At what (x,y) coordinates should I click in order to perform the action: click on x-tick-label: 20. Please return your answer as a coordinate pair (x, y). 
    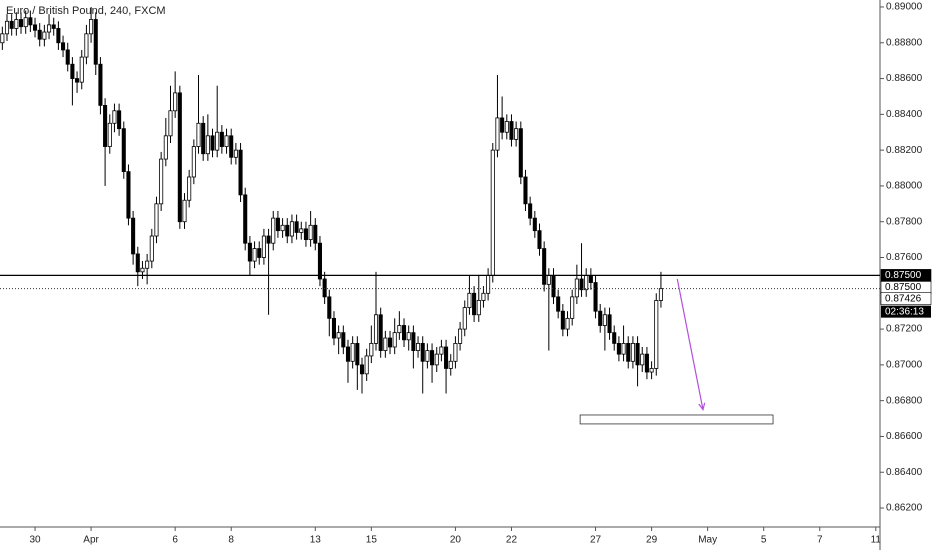
    Looking at the image, I should click on (456, 540).